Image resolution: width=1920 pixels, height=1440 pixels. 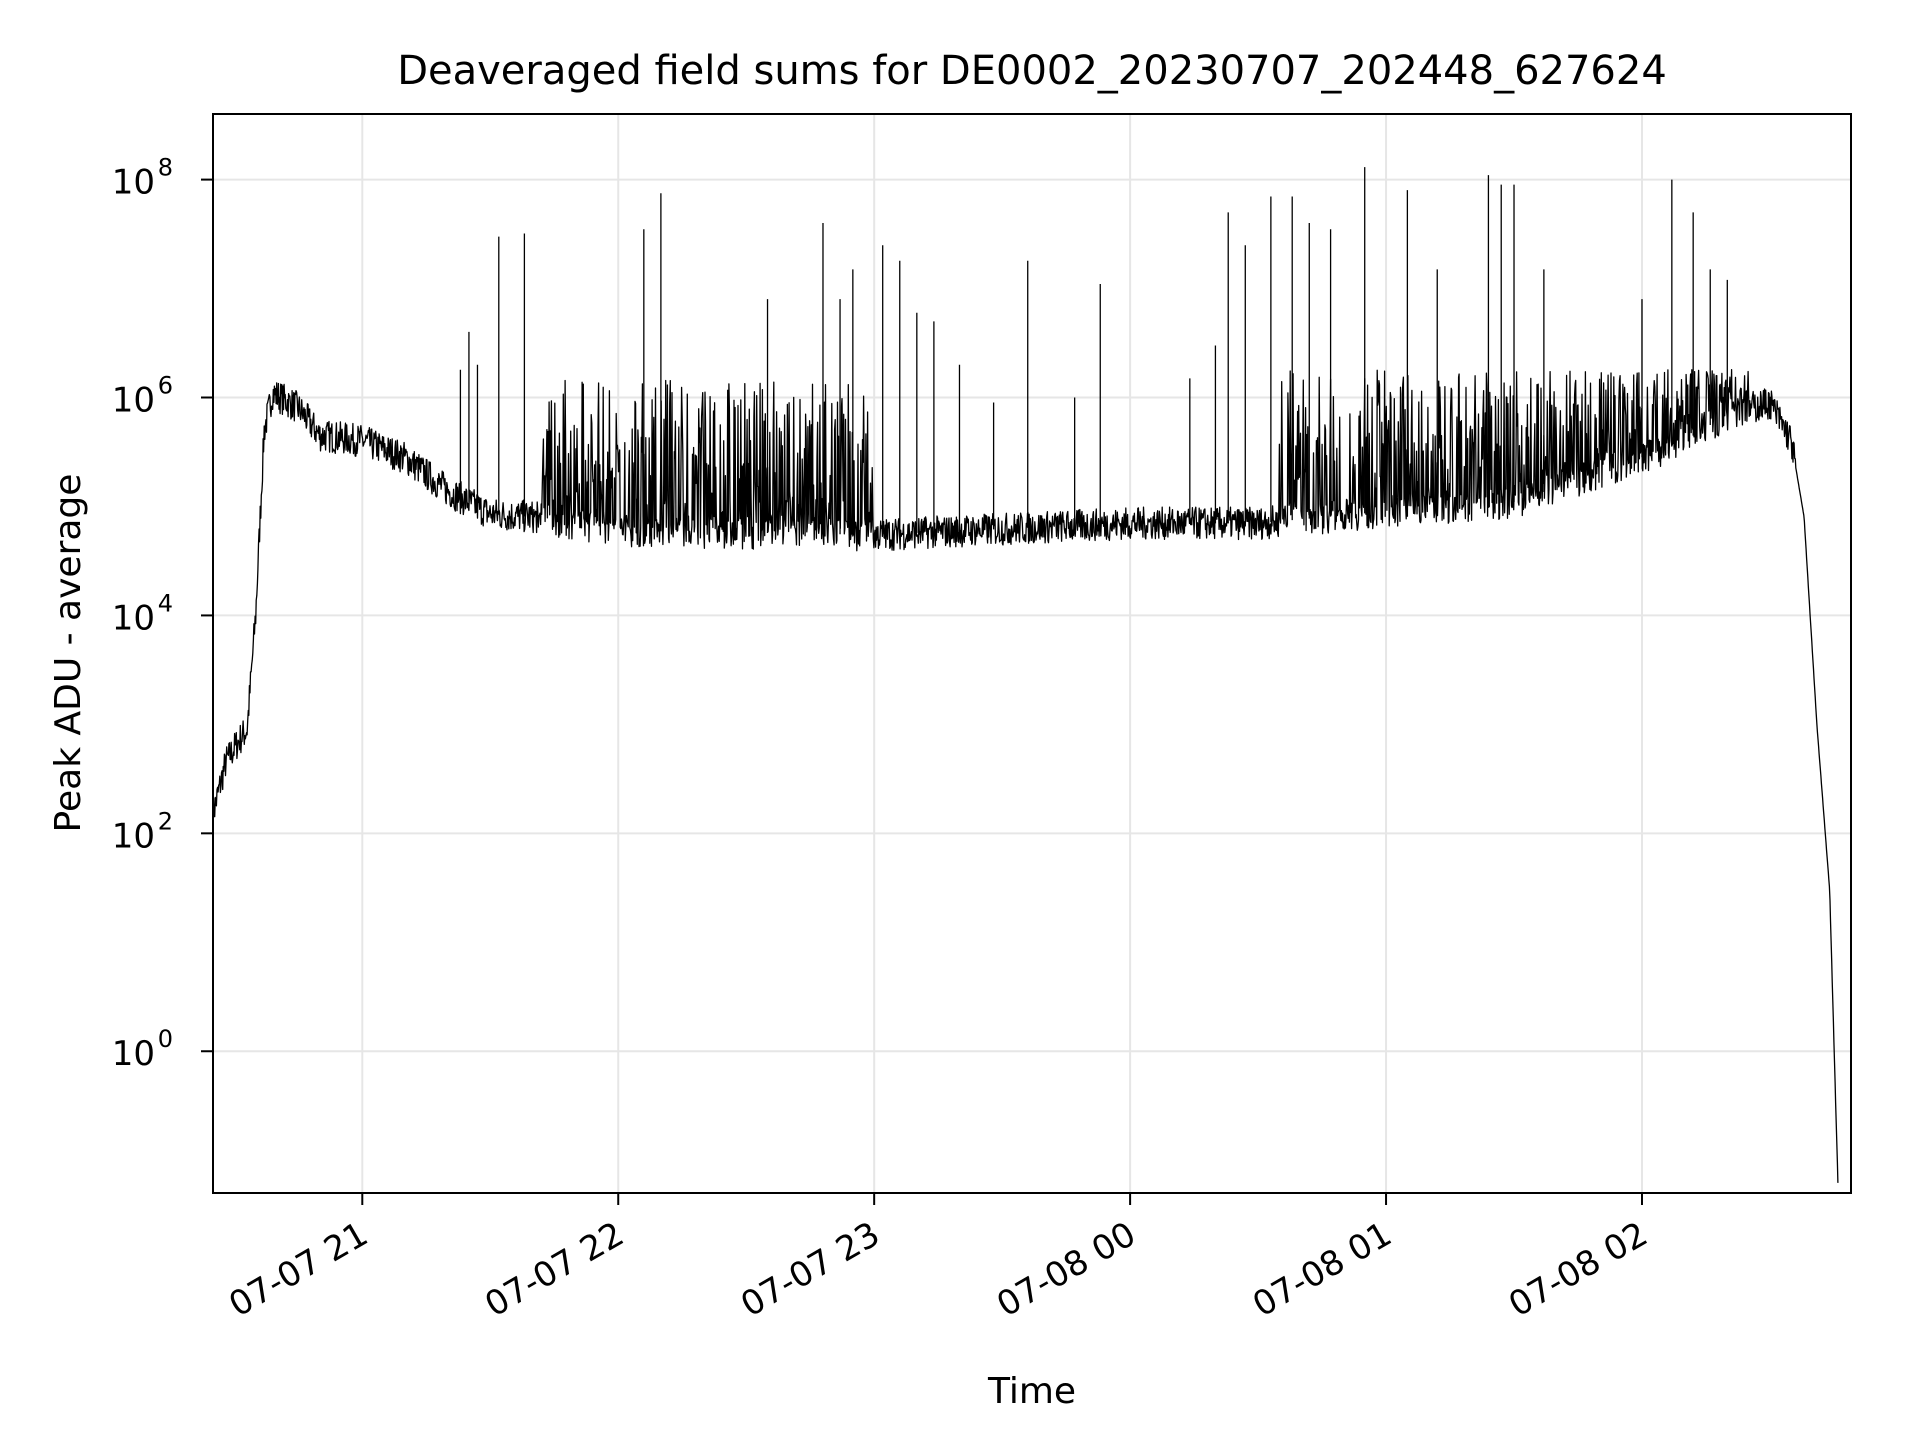 What do you see at coordinates (165, 821) in the screenshot?
I see `y-tick-exponent: 2` at bounding box center [165, 821].